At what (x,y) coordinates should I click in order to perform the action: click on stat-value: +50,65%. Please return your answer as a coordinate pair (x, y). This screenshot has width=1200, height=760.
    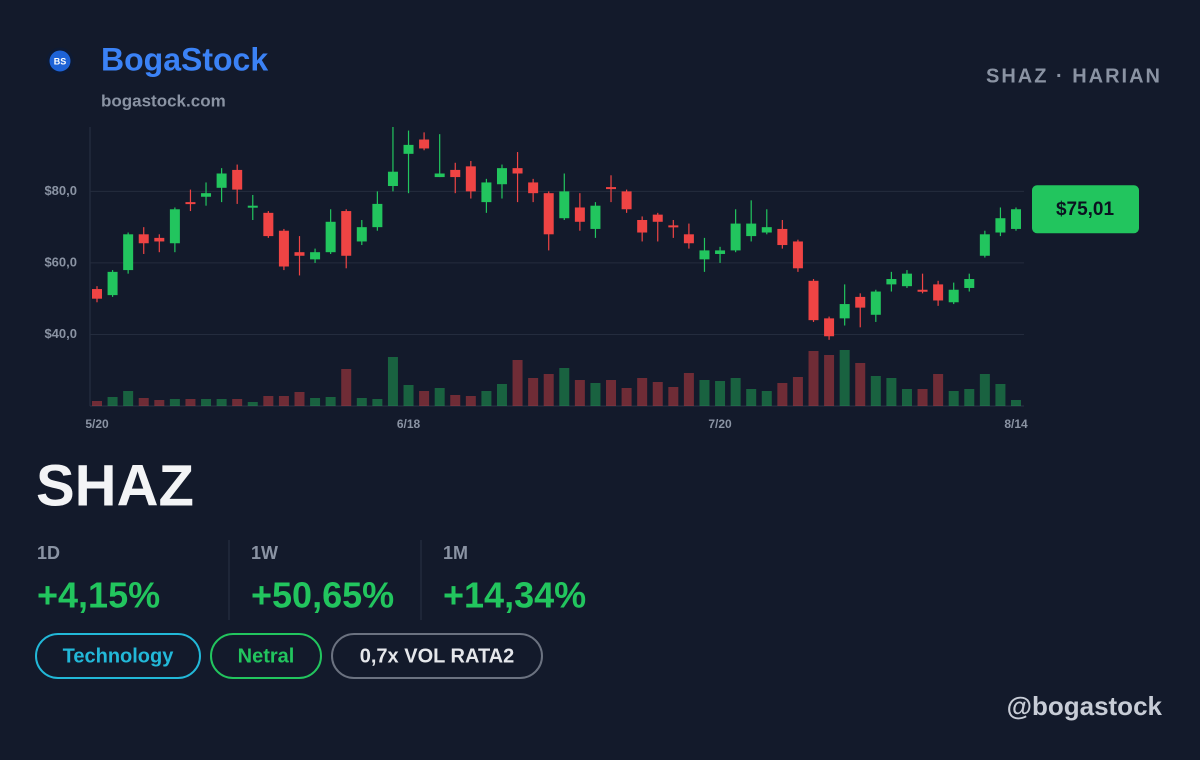
    Looking at the image, I should click on (322, 595).